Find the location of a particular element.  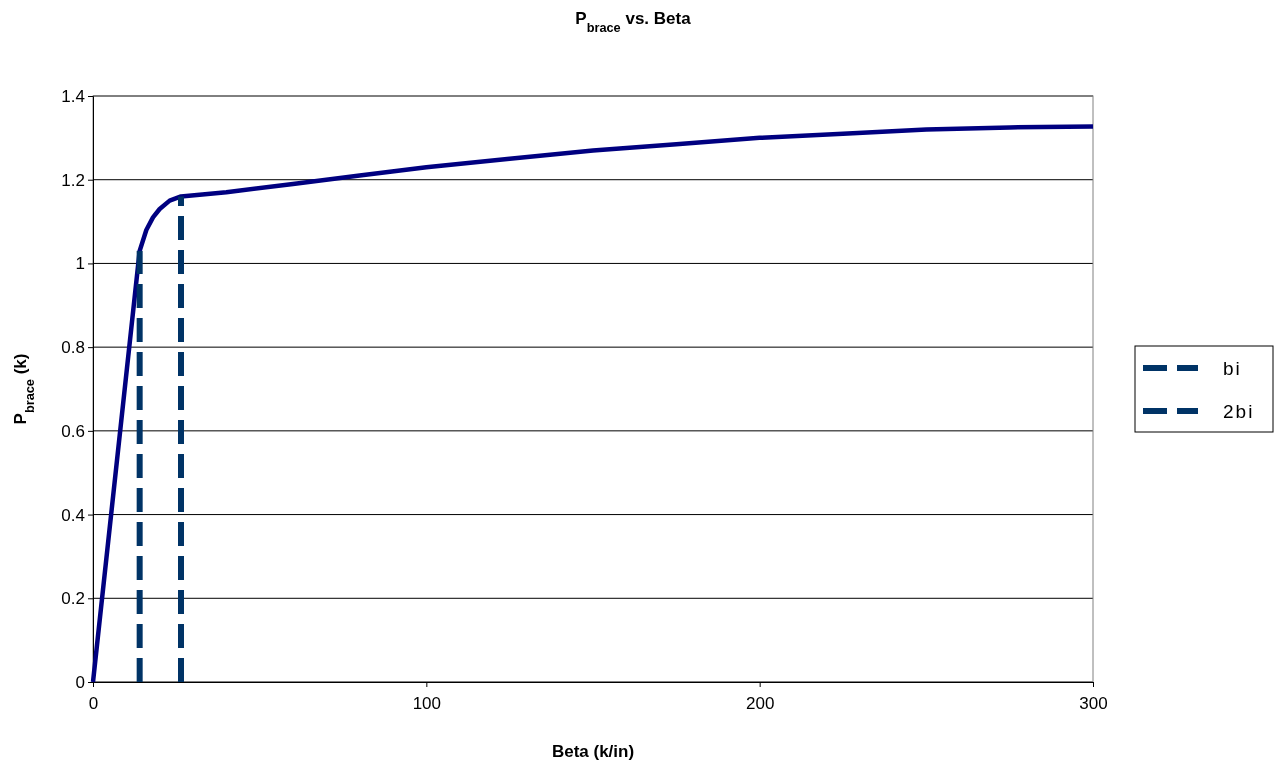

legend-label: 2bi is located at coordinates (1239, 411).